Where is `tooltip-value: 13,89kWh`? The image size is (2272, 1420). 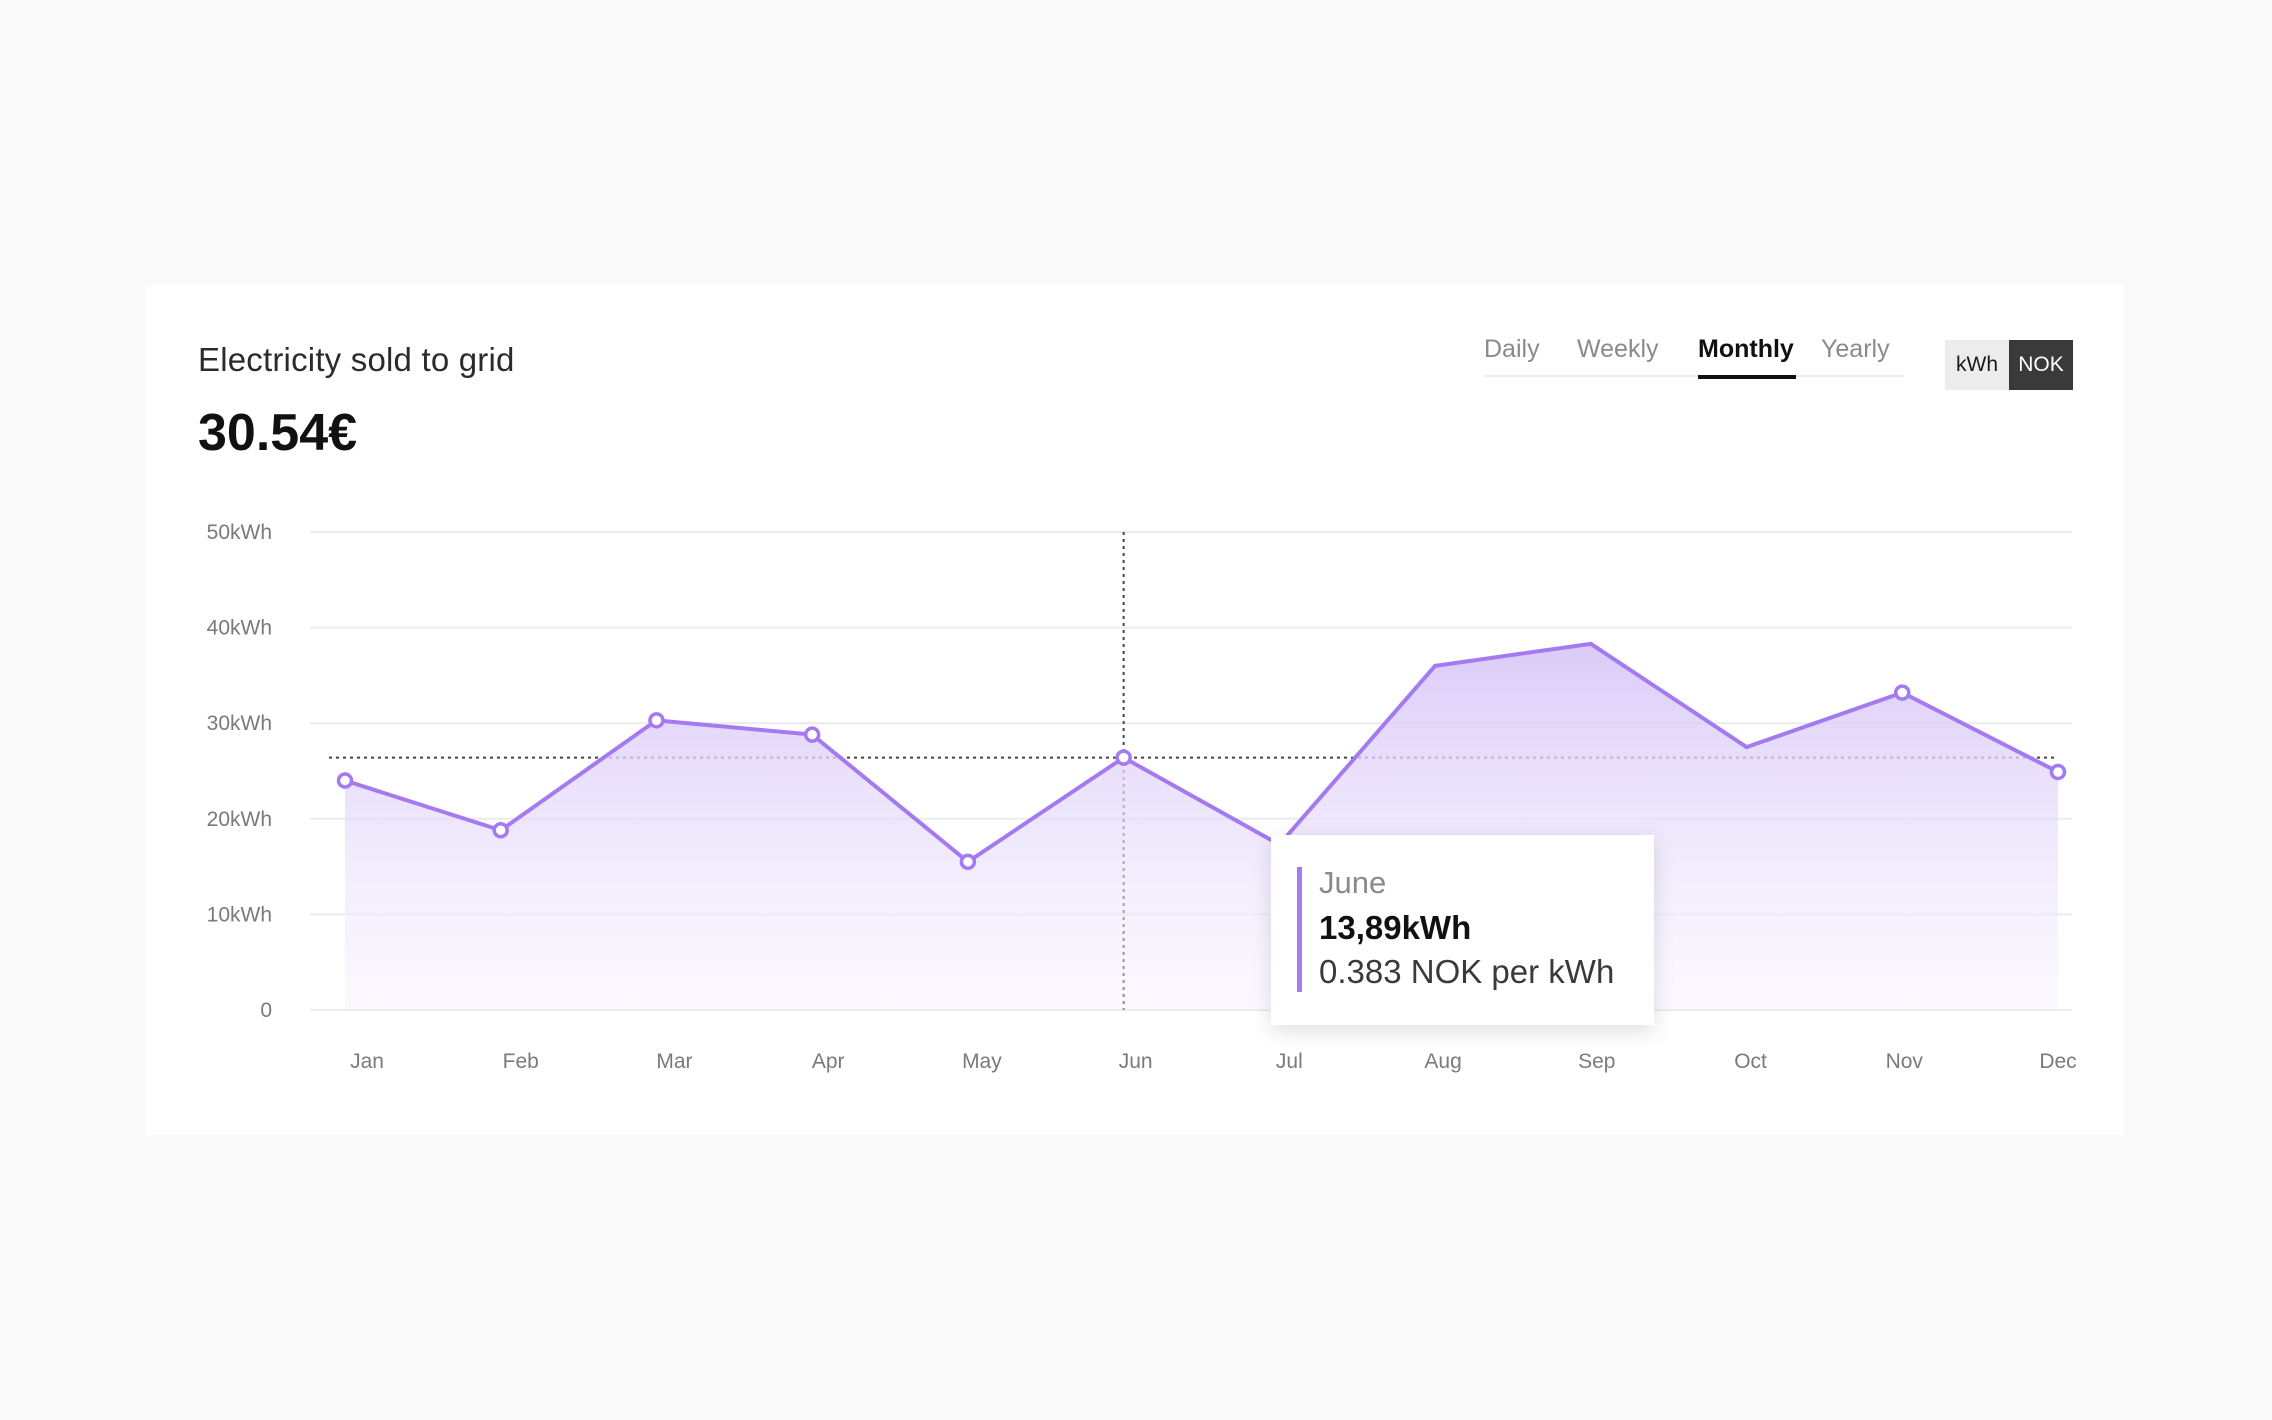 tooltip-value: 13,89kWh is located at coordinates (1395, 927).